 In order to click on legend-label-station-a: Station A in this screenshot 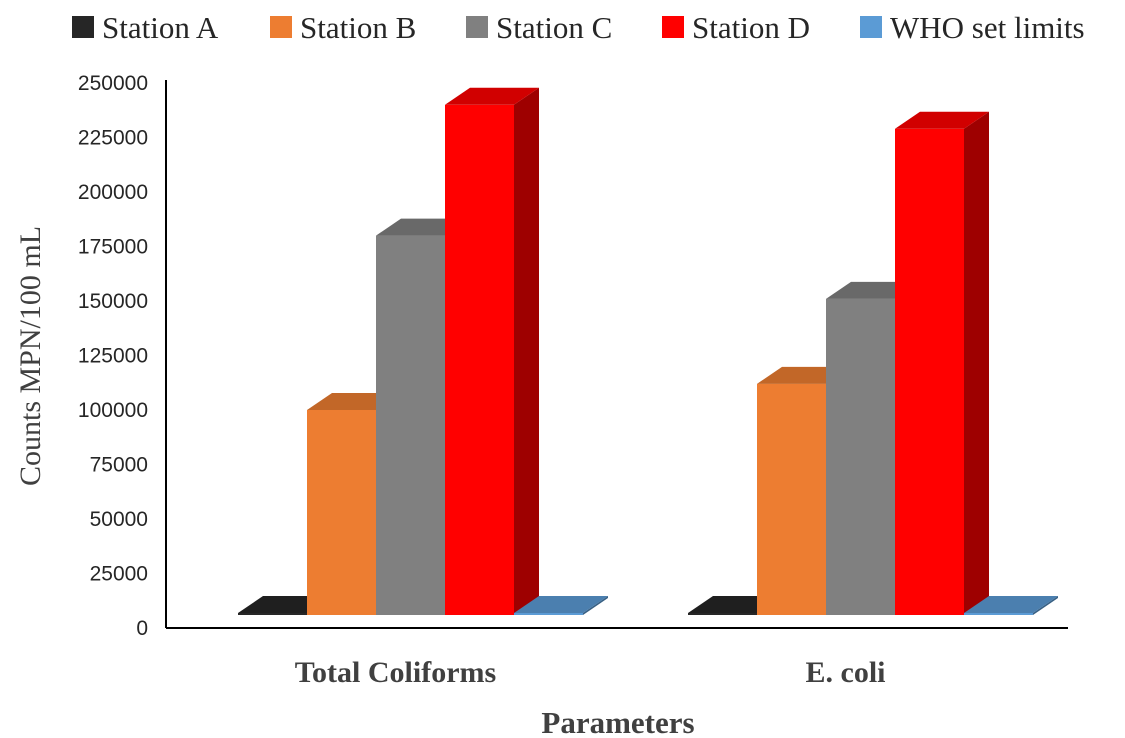, I will do `click(160, 27)`.